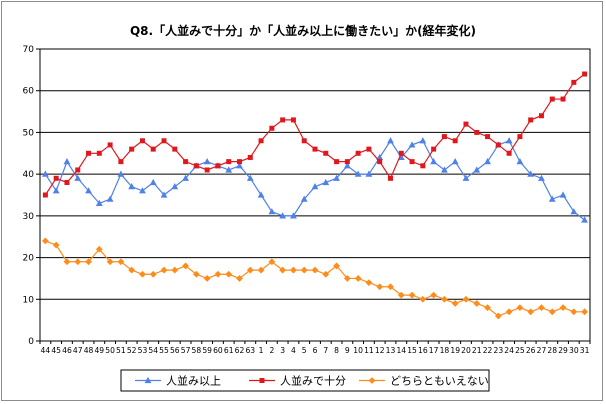  Describe the element at coordinates (31, 342) in the screenshot. I see `y-tick-label: 0` at that location.